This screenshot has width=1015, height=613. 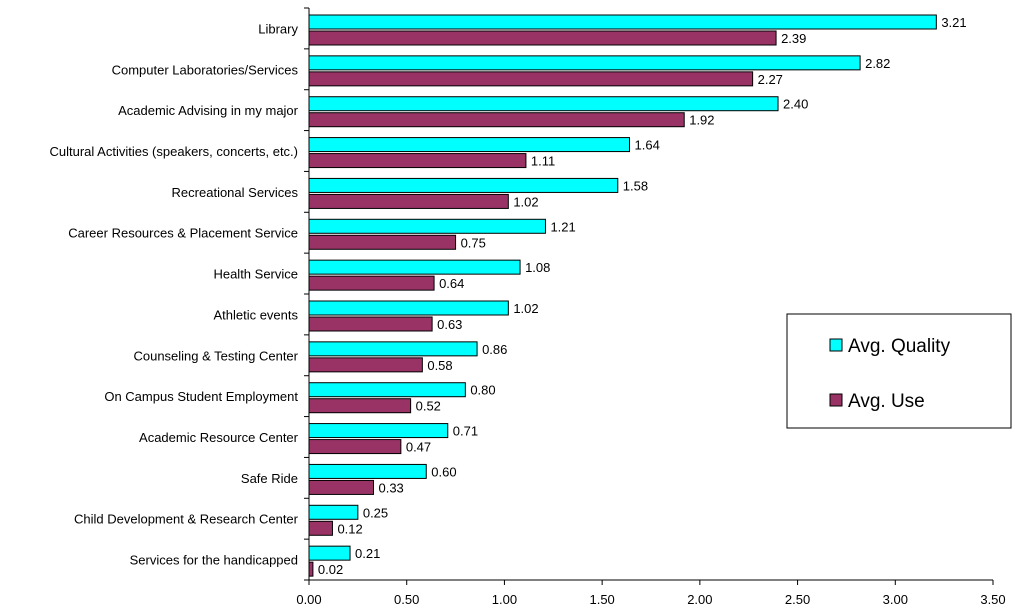 I want to click on category-label: Recreational Services, so click(x=235, y=192).